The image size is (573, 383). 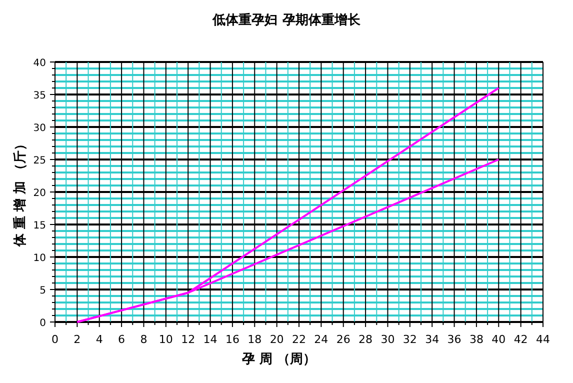 What do you see at coordinates (232, 339) in the screenshot?
I see `x-tick-label: 16` at bounding box center [232, 339].